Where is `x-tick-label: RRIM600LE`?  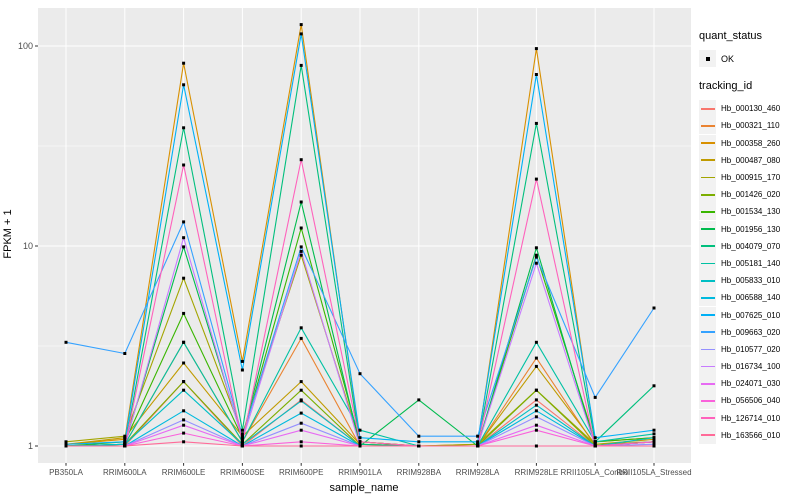
x-tick-label: RRIM600LE is located at coordinates (183, 472).